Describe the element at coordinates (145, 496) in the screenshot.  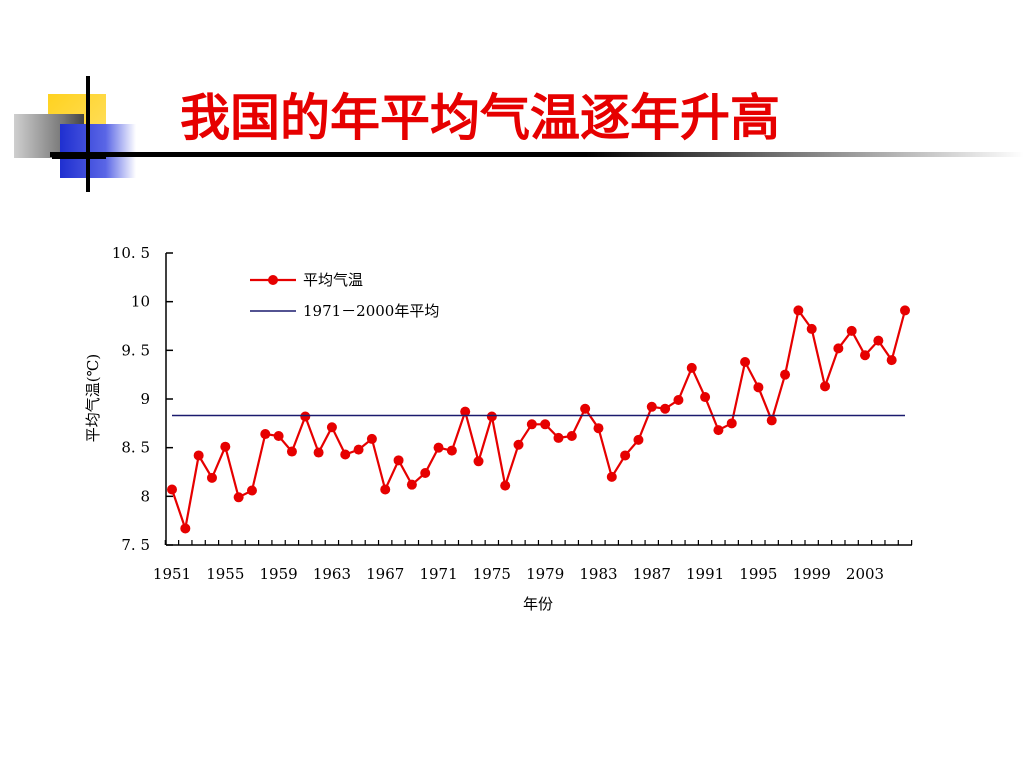
I see `y-tick-label: 8` at that location.